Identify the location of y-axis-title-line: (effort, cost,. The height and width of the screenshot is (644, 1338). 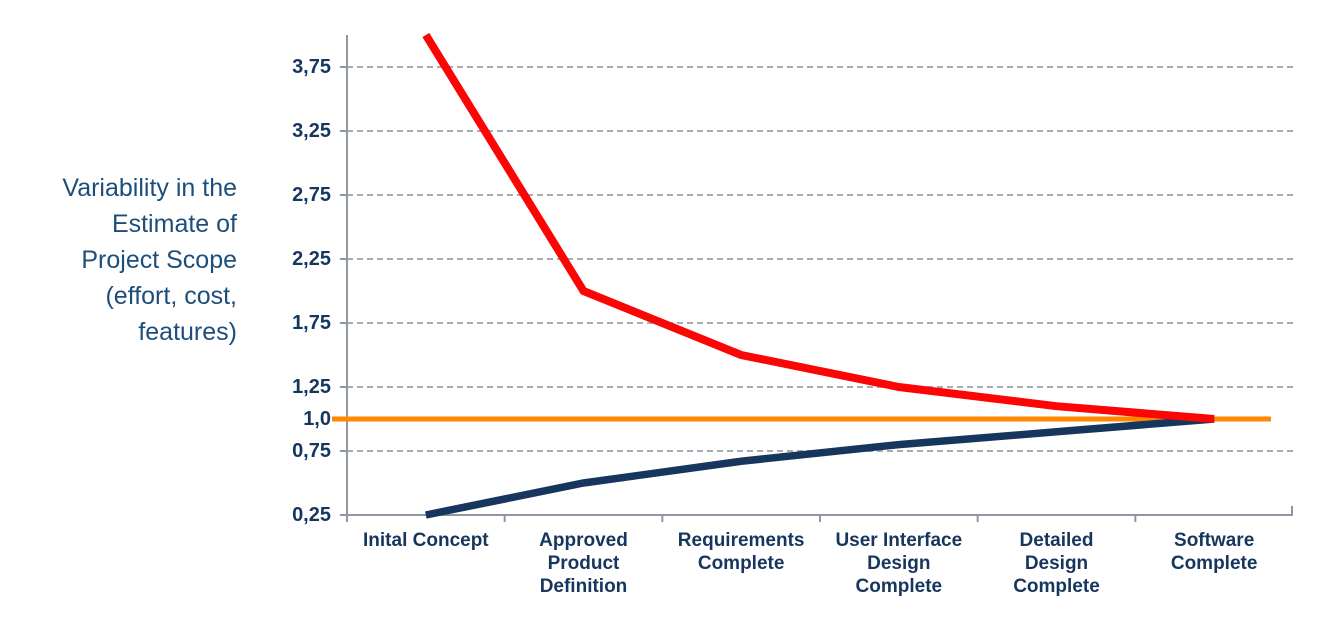
(171, 296).